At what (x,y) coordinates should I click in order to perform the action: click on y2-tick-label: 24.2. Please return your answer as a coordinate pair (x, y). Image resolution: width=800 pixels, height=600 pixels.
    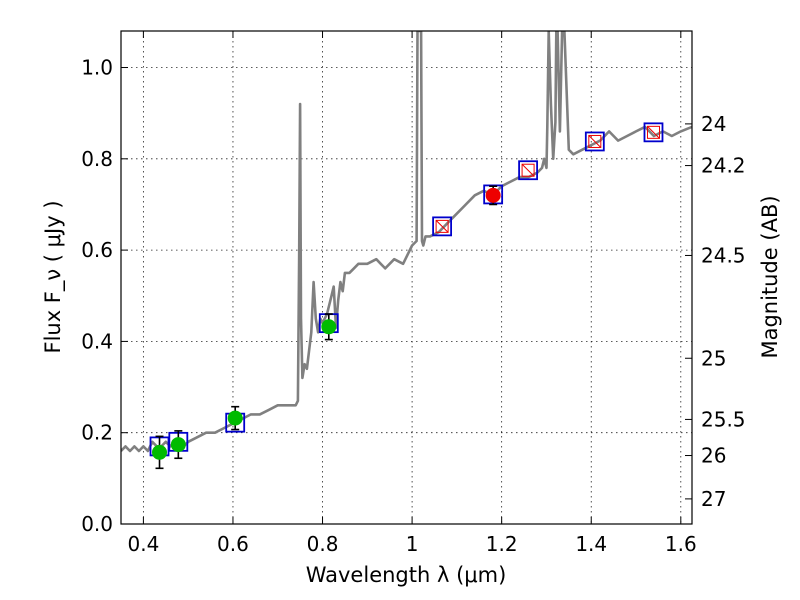
    Looking at the image, I should click on (723, 166).